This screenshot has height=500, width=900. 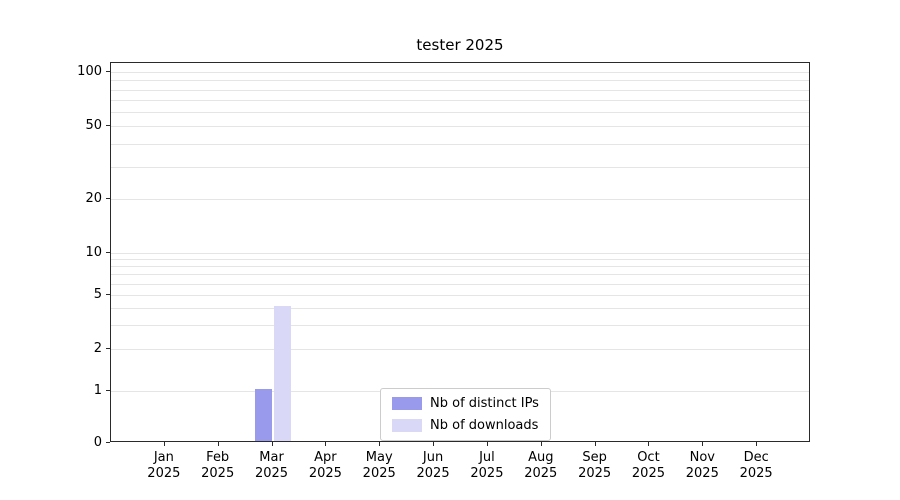 What do you see at coordinates (595, 465) in the screenshot?
I see `x-tick-label: Sep 2025` at bounding box center [595, 465].